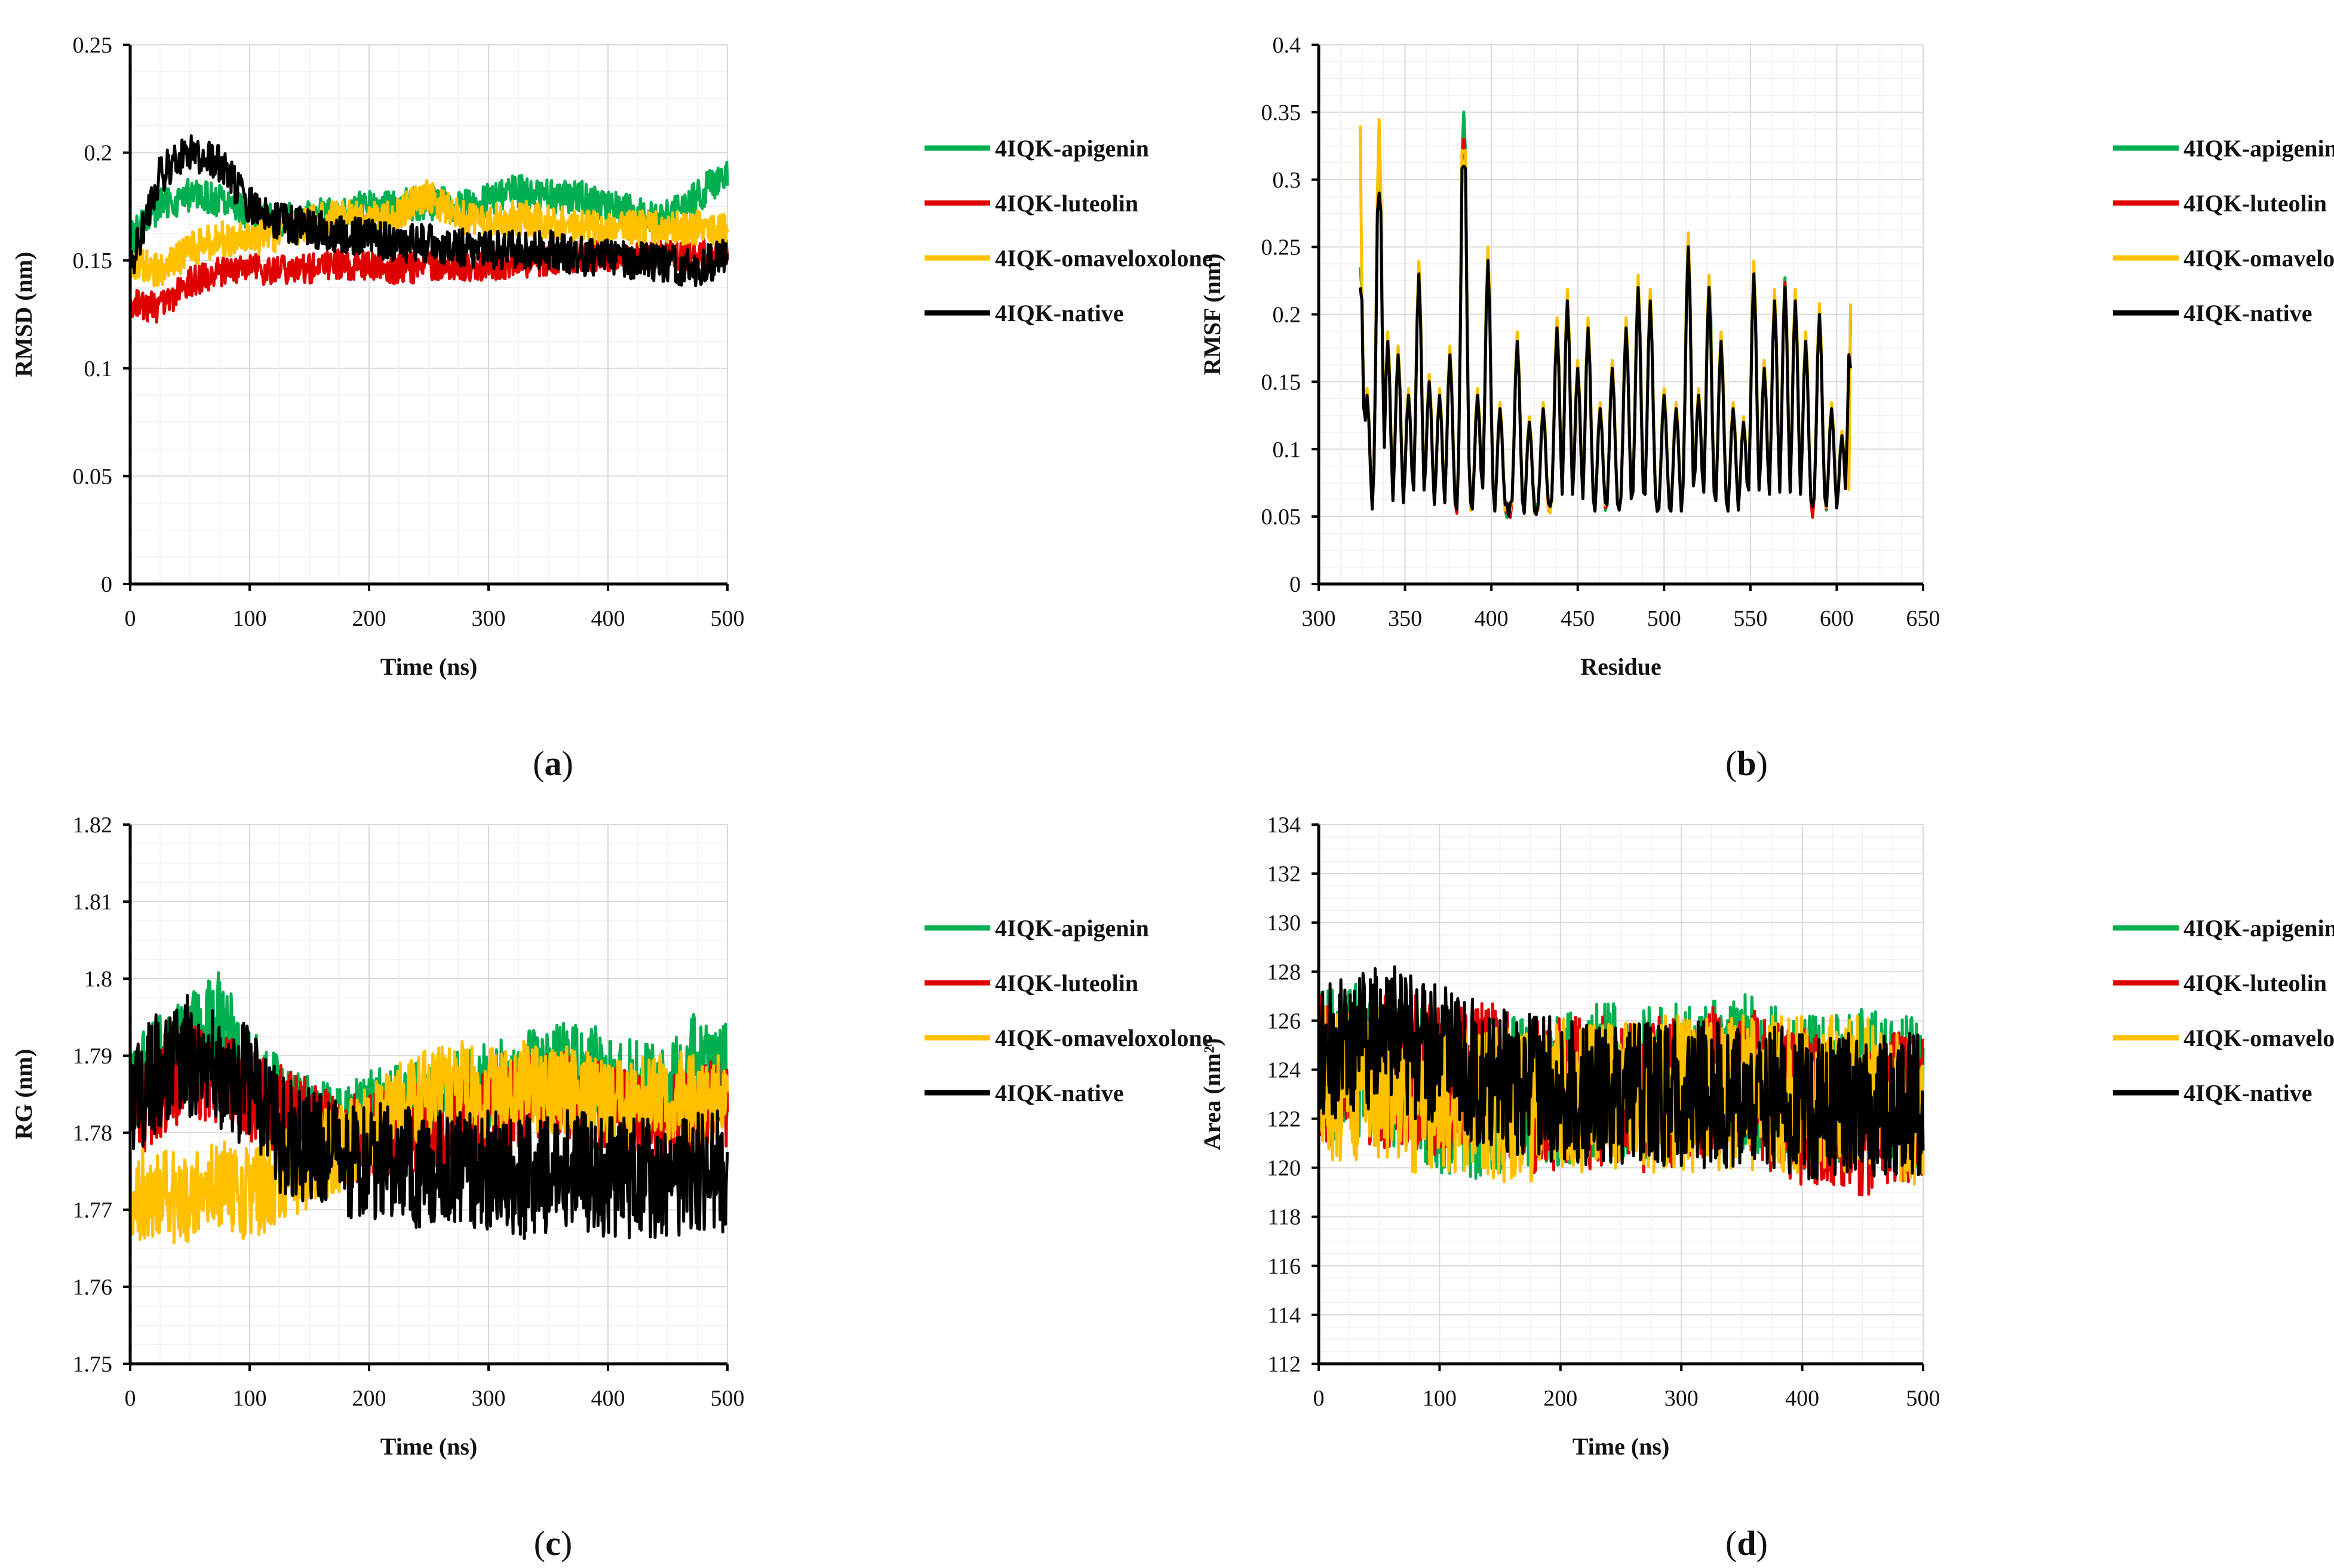 The height and width of the screenshot is (1568, 2334). What do you see at coordinates (1284, 972) in the screenshot?
I see `y-tick-label: 128` at bounding box center [1284, 972].